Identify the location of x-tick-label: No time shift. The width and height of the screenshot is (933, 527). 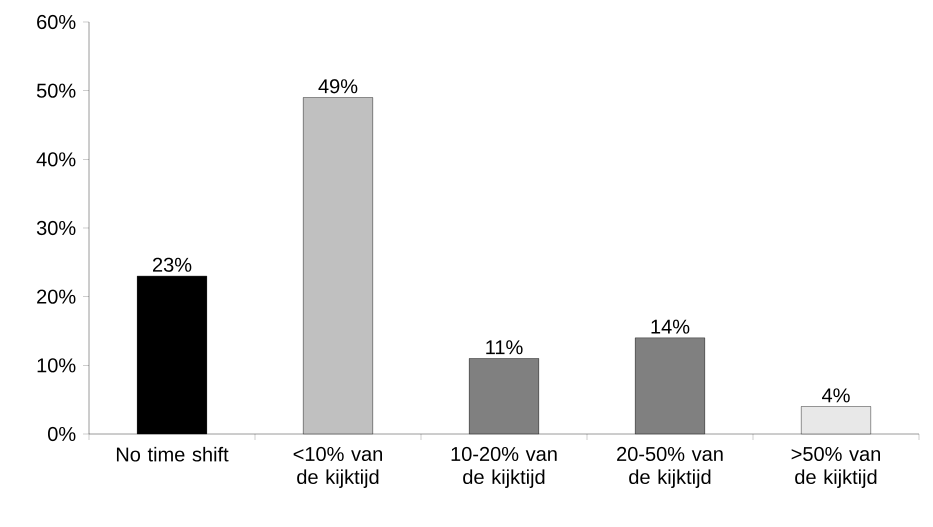
(172, 454).